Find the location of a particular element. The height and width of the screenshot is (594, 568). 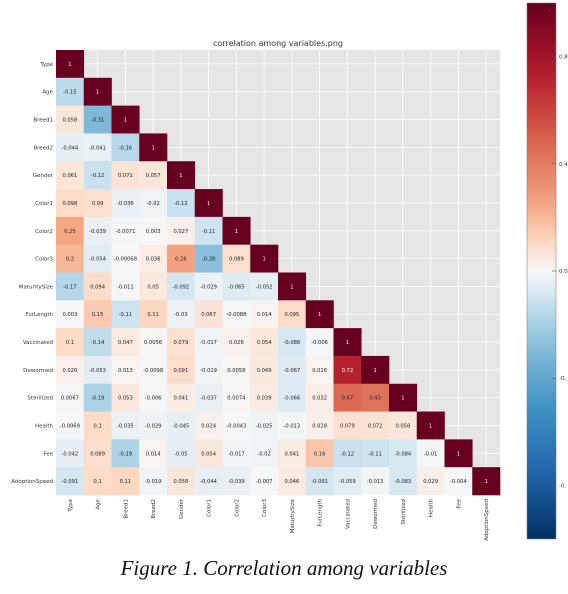

cell-value-label: -0.00068 is located at coordinates (125, 260).